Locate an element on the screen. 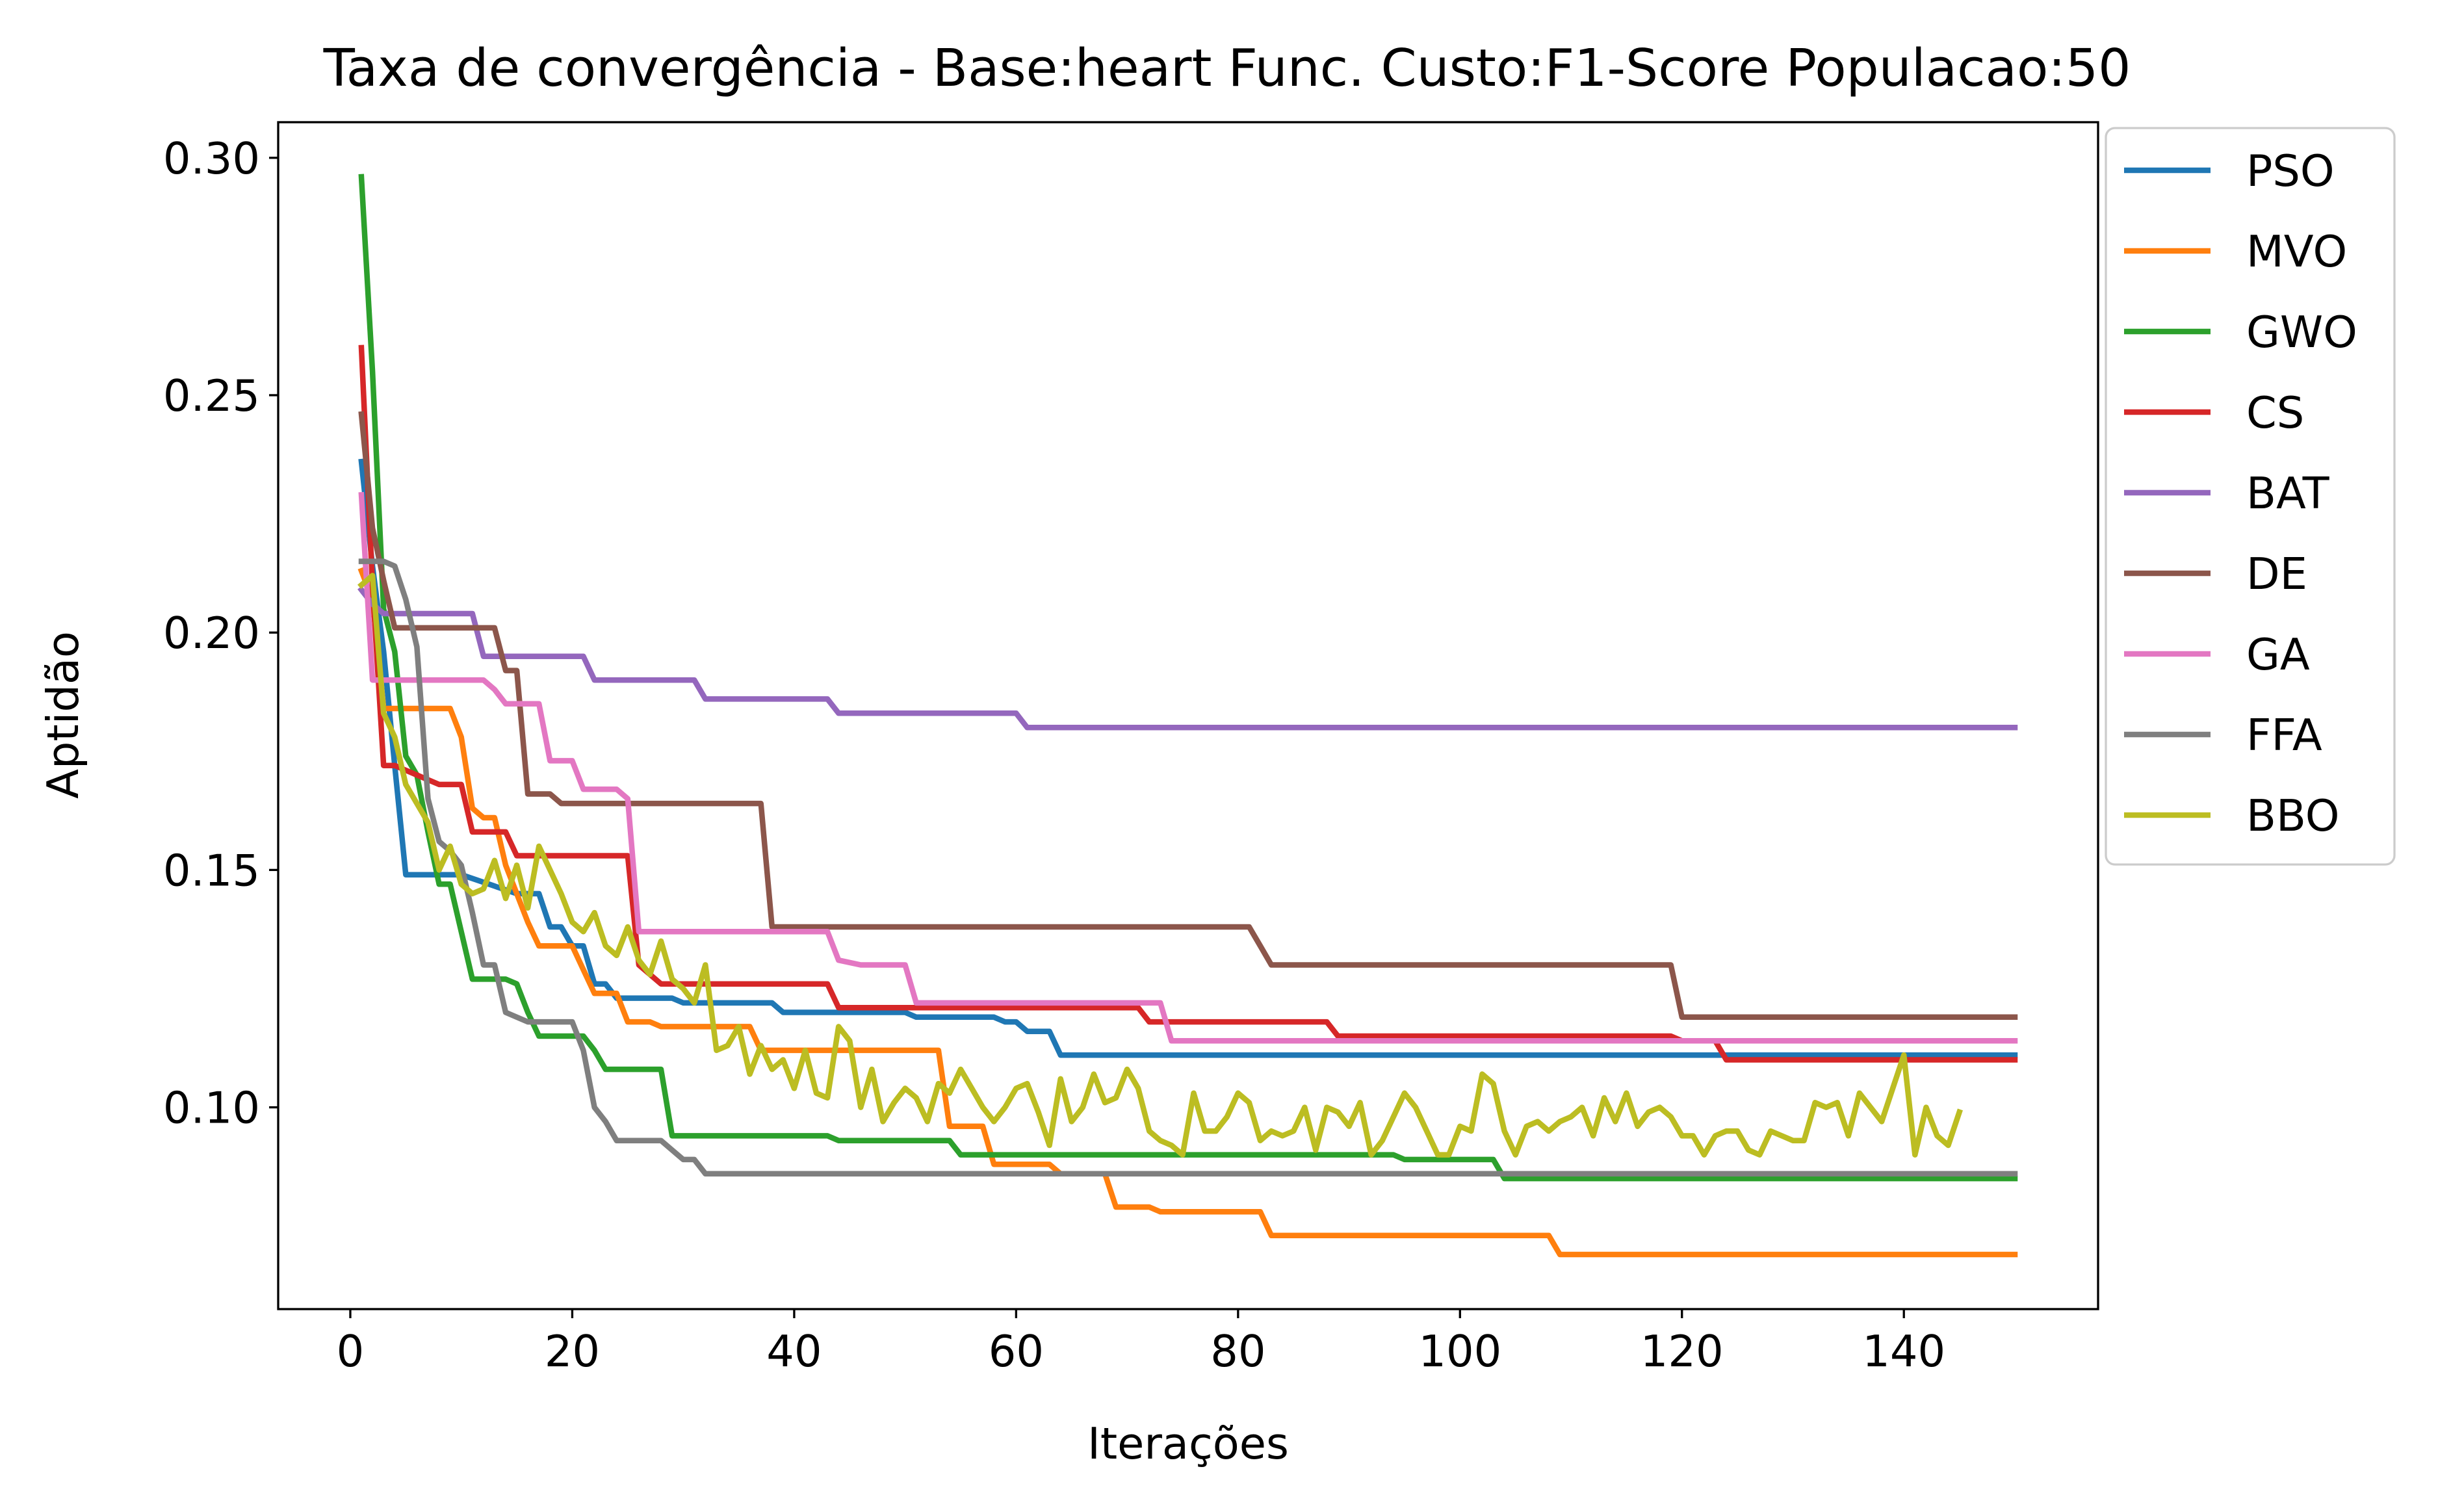 The height and width of the screenshot is (1508, 2464). legend-label-ga: GA is located at coordinates (2278, 655).